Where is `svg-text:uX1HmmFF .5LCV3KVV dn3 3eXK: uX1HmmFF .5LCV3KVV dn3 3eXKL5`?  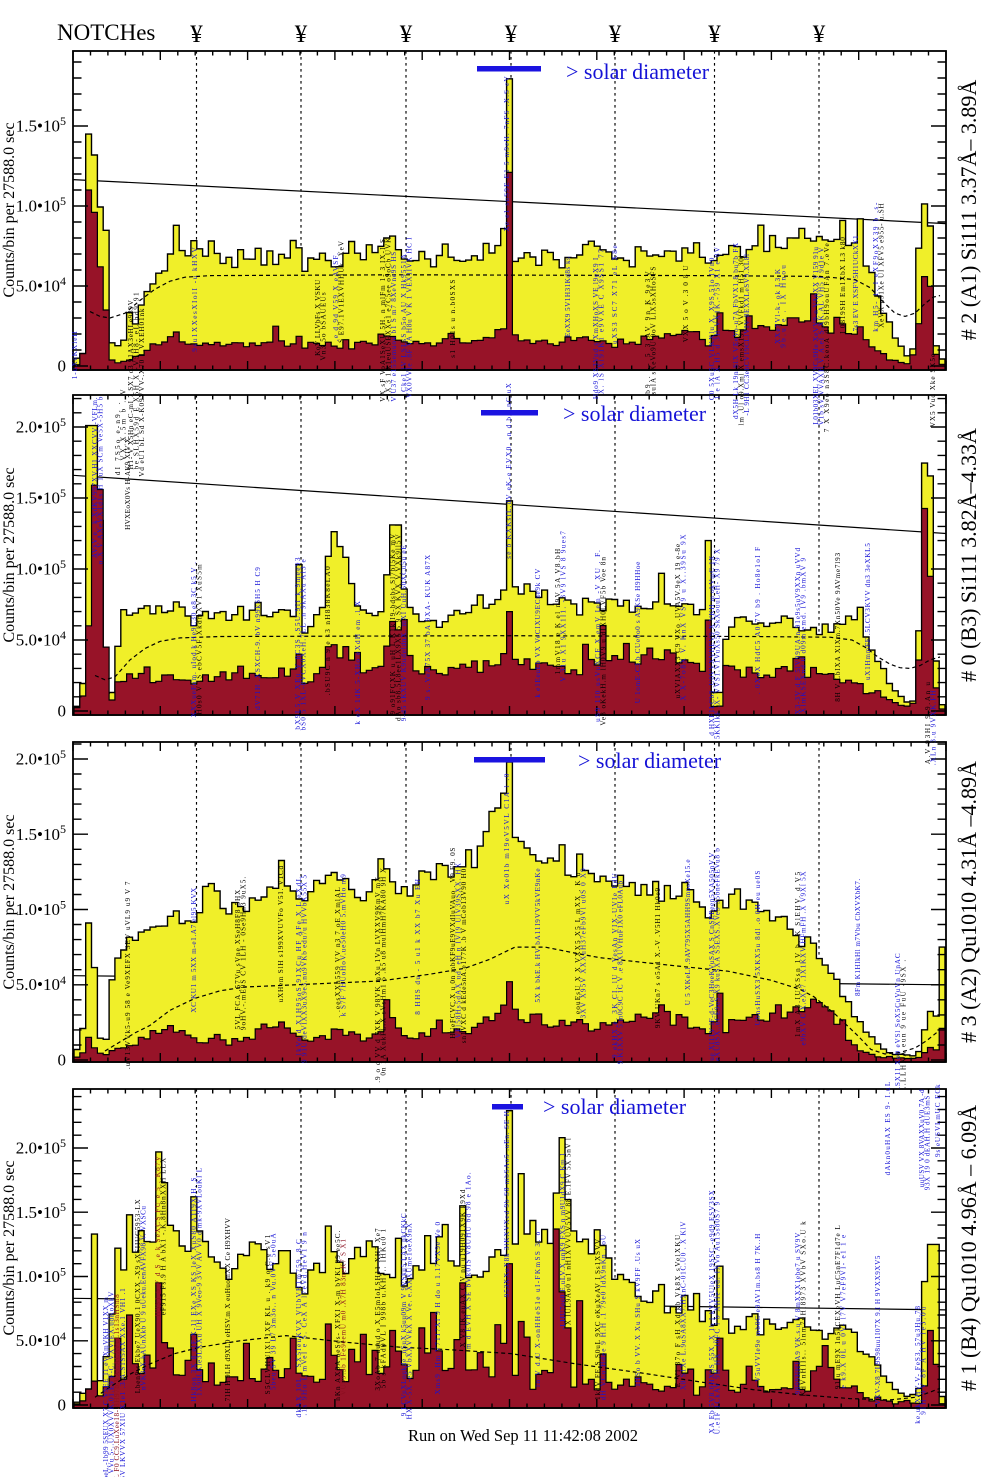
svg-text:uX1HmmFF .5LCV3KVV dn3 3eXK: uX1HmmFF .5LCV3KVV dn3 3eXKL5 is located at coordinates (868, 611).